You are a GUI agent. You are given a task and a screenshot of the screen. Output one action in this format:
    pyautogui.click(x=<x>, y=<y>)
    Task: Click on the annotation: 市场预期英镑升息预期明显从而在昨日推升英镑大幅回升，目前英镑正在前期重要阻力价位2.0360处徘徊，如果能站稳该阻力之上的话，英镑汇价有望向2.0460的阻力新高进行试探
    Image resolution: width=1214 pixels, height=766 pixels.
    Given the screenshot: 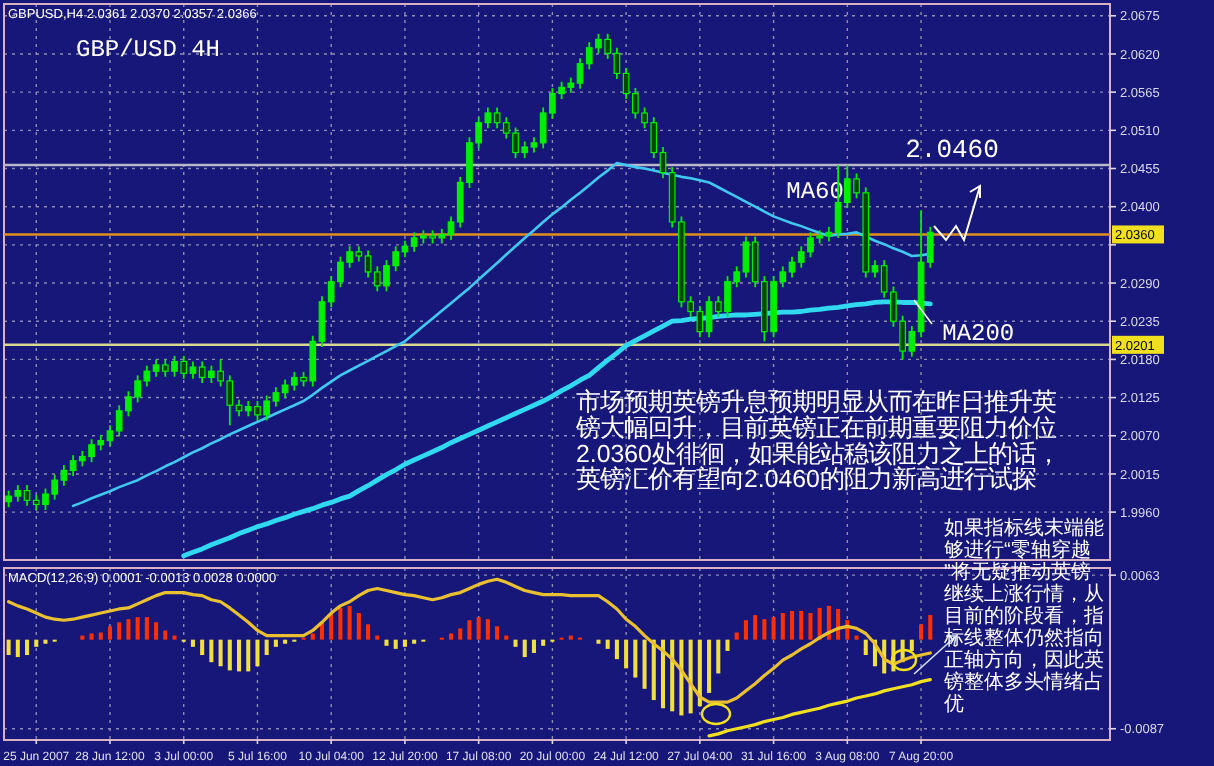 What is the action you would take?
    pyautogui.click(x=817, y=441)
    